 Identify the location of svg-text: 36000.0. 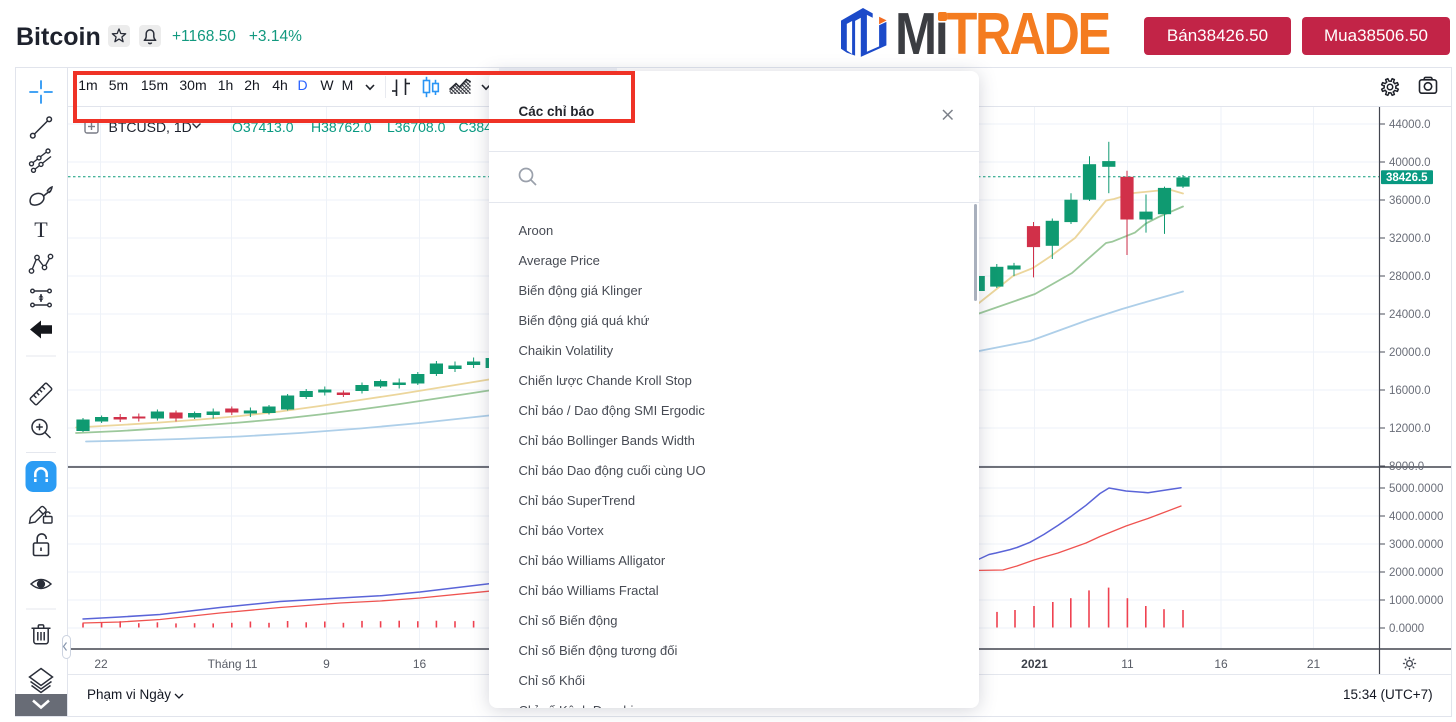
(1410, 201).